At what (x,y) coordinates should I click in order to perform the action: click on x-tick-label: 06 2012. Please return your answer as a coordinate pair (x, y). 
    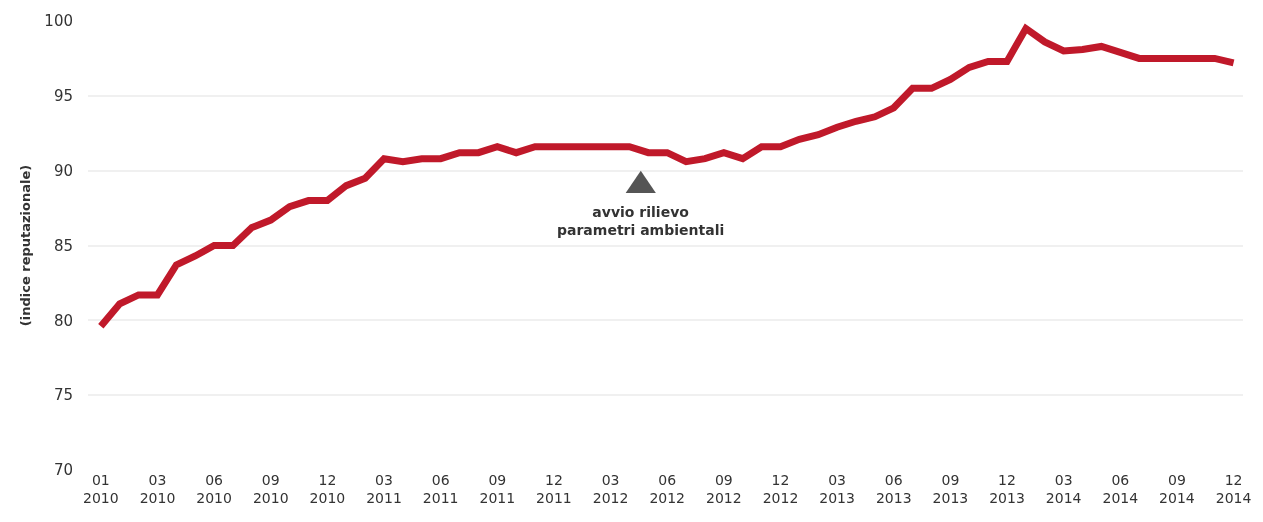
    Looking at the image, I should click on (667, 489).